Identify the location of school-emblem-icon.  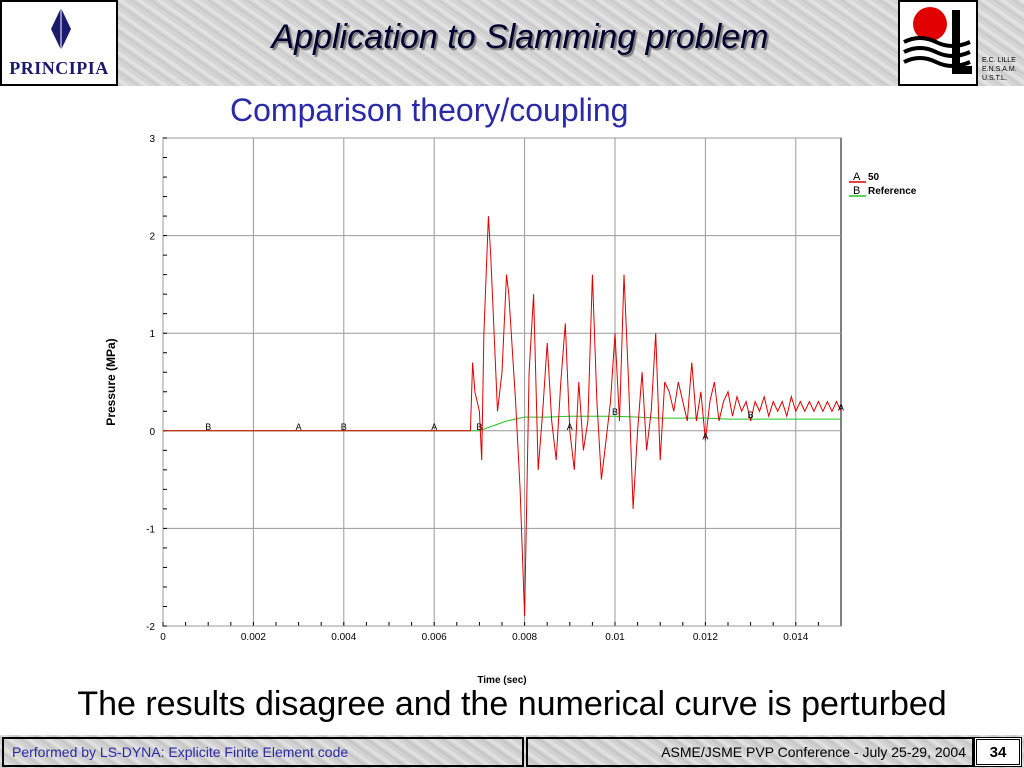
(937, 40).